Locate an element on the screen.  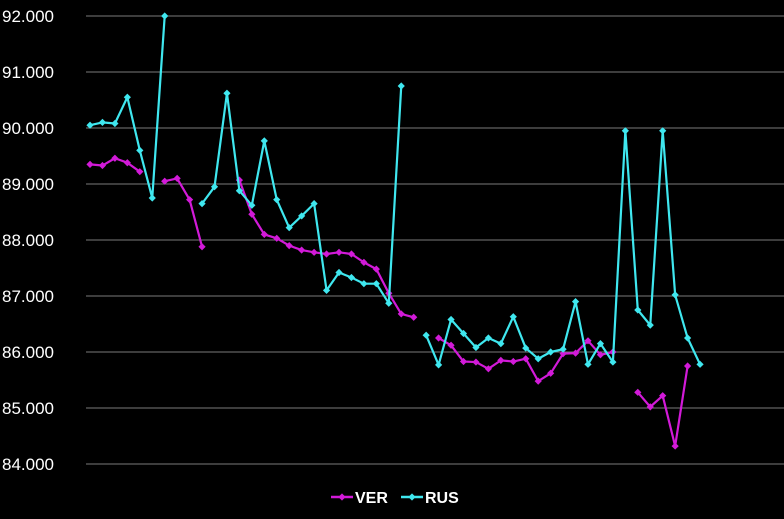
legend: VER RUS is located at coordinates (395, 498).